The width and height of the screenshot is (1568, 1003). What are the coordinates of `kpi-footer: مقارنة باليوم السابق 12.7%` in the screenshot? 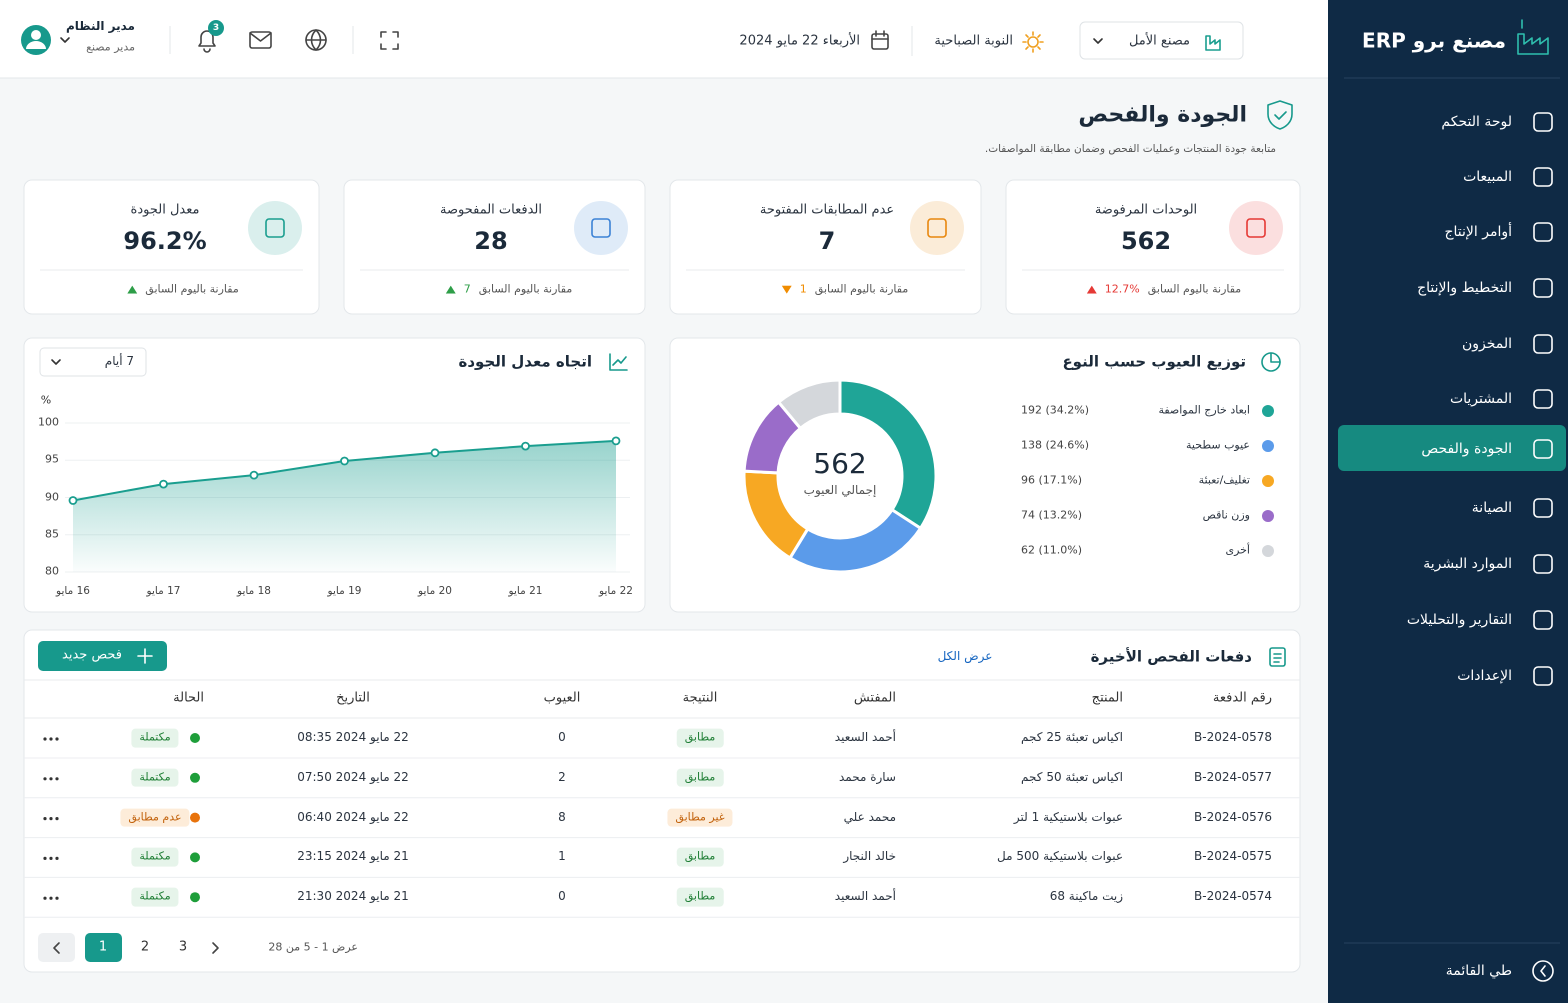 It's located at (1163, 290).